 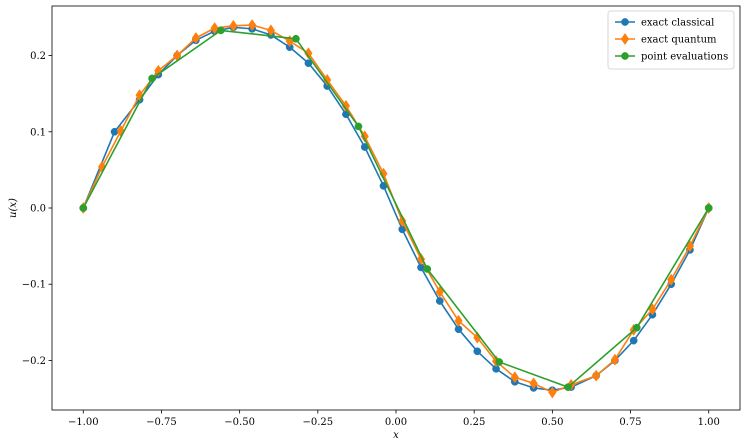 I want to click on legend-item: exact classical, so click(x=664, y=23).